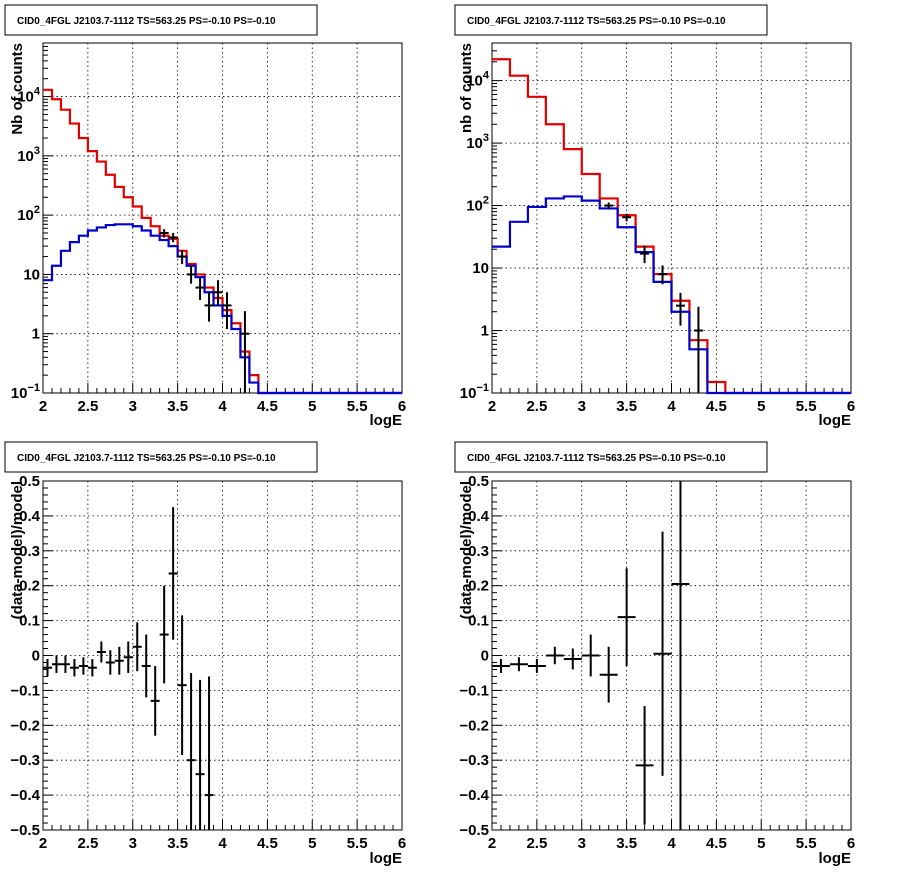  I want to click on series-model_source, so click(671, 295).